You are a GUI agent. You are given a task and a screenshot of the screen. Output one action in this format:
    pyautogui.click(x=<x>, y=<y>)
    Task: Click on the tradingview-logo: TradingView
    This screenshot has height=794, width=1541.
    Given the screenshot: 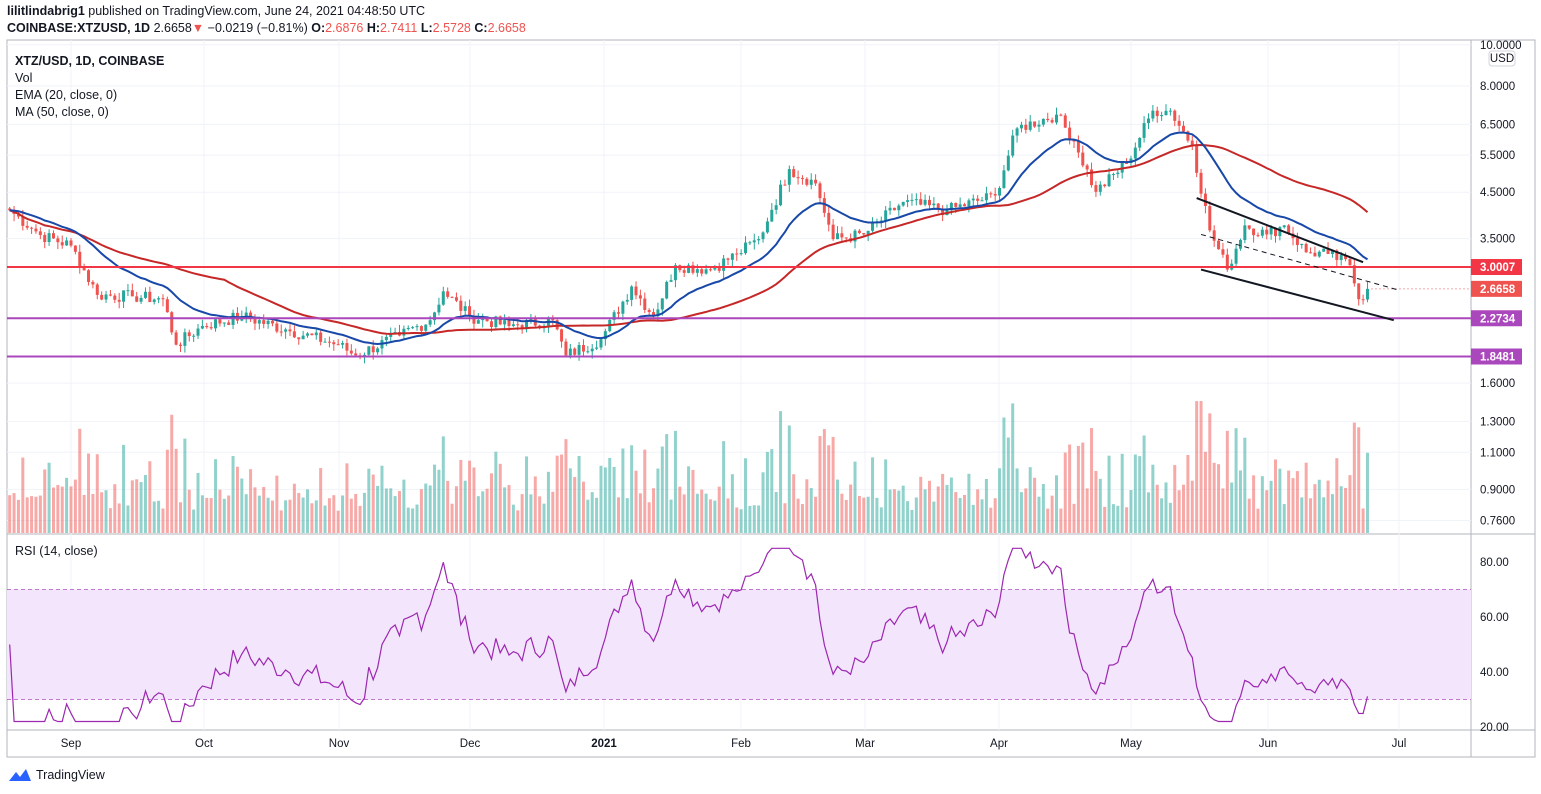 What is the action you would take?
    pyautogui.click(x=56, y=775)
    